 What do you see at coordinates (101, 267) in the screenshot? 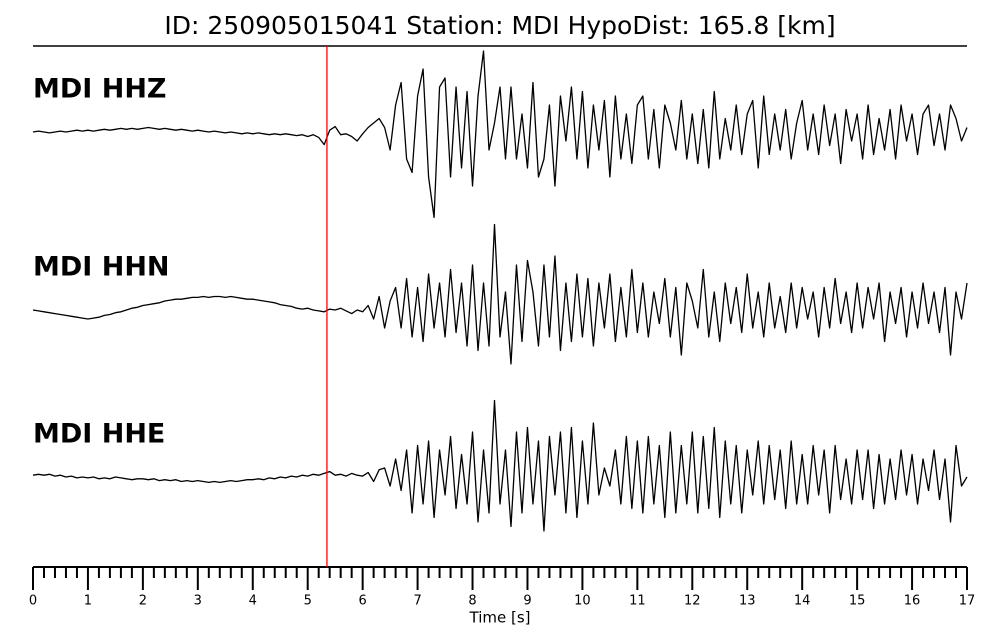
I see `trace-label: MDI HHN` at bounding box center [101, 267].